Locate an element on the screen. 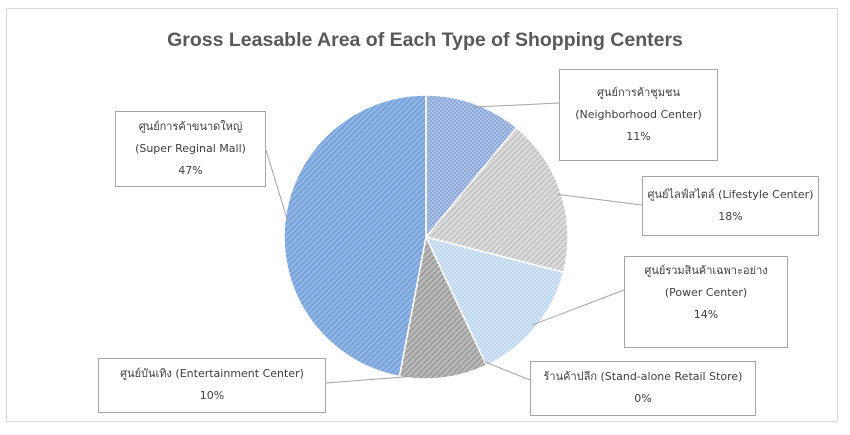 Image resolution: width=850 pixels, height=435 pixels. slice-neighborhood is located at coordinates (471, 167).